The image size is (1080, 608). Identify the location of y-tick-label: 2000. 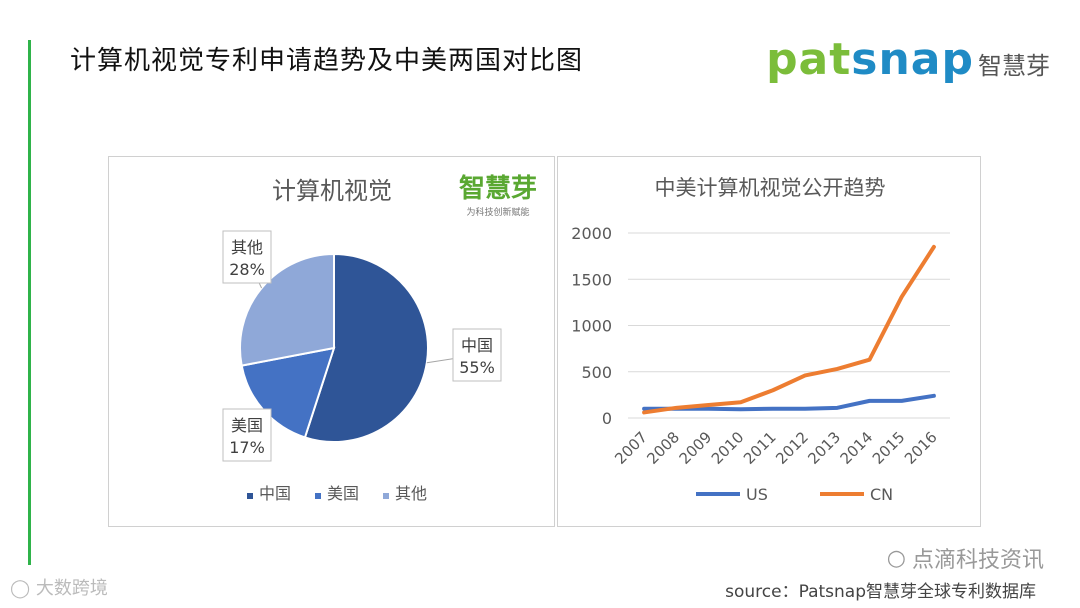
(591, 233).